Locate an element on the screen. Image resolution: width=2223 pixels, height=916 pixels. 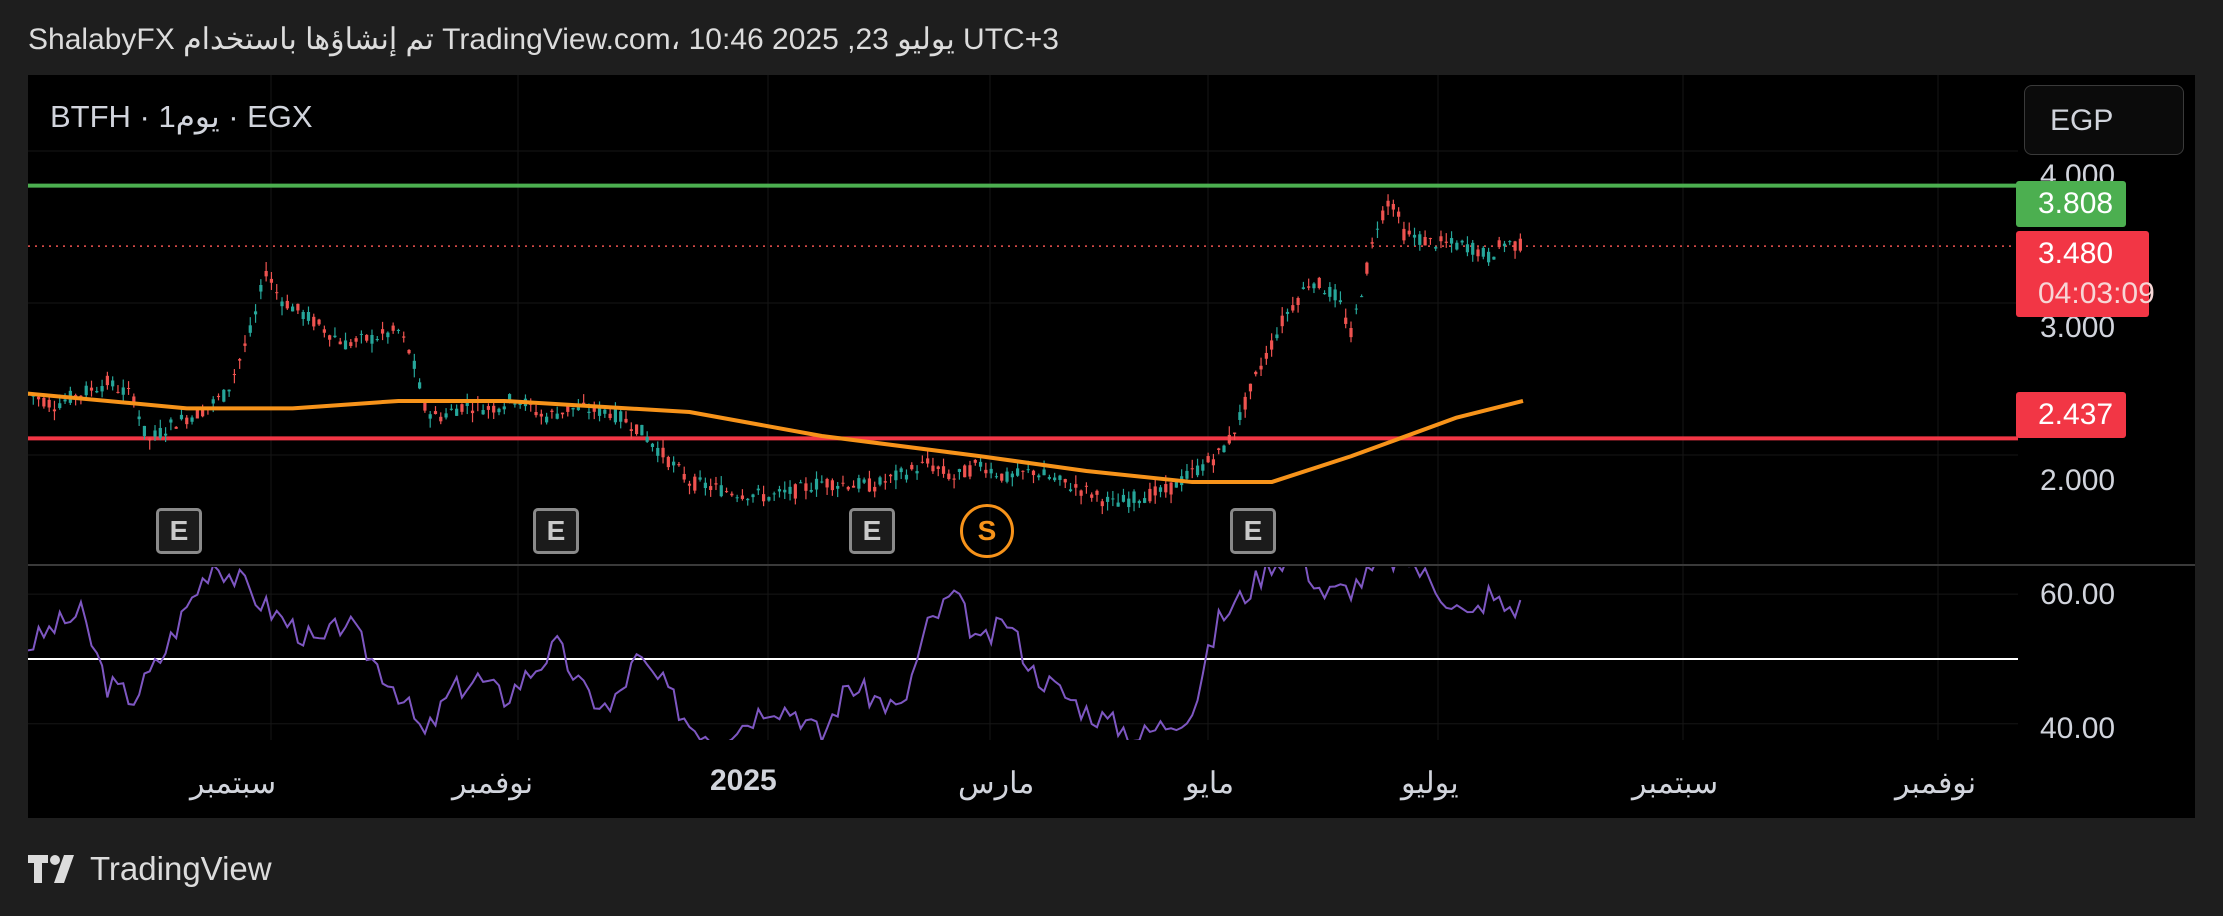
currency-button: EGP is located at coordinates (2104, 120).